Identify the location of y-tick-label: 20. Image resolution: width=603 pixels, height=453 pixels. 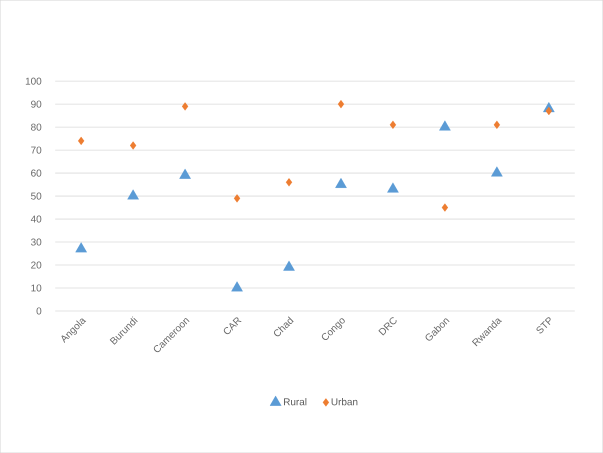
(36, 264).